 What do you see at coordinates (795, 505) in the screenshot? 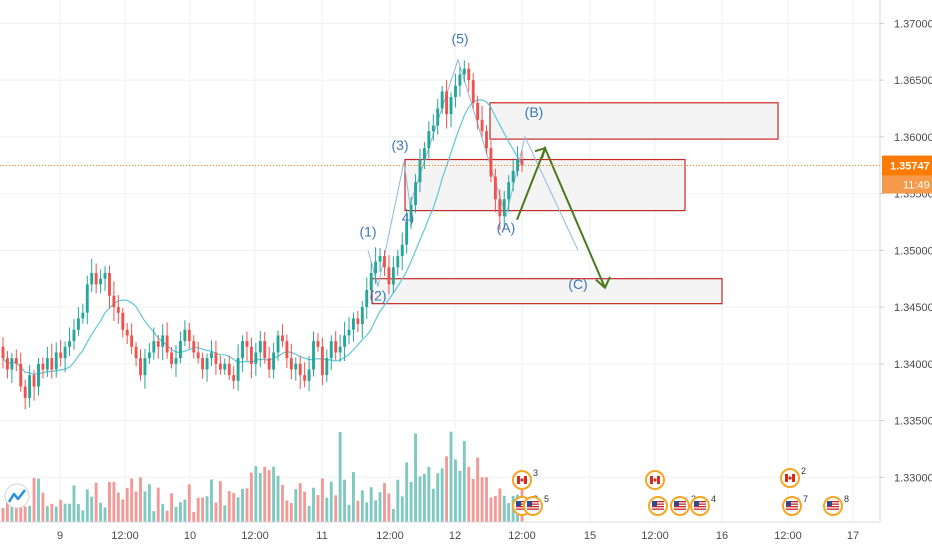
I see `us-event-icon: 7` at bounding box center [795, 505].